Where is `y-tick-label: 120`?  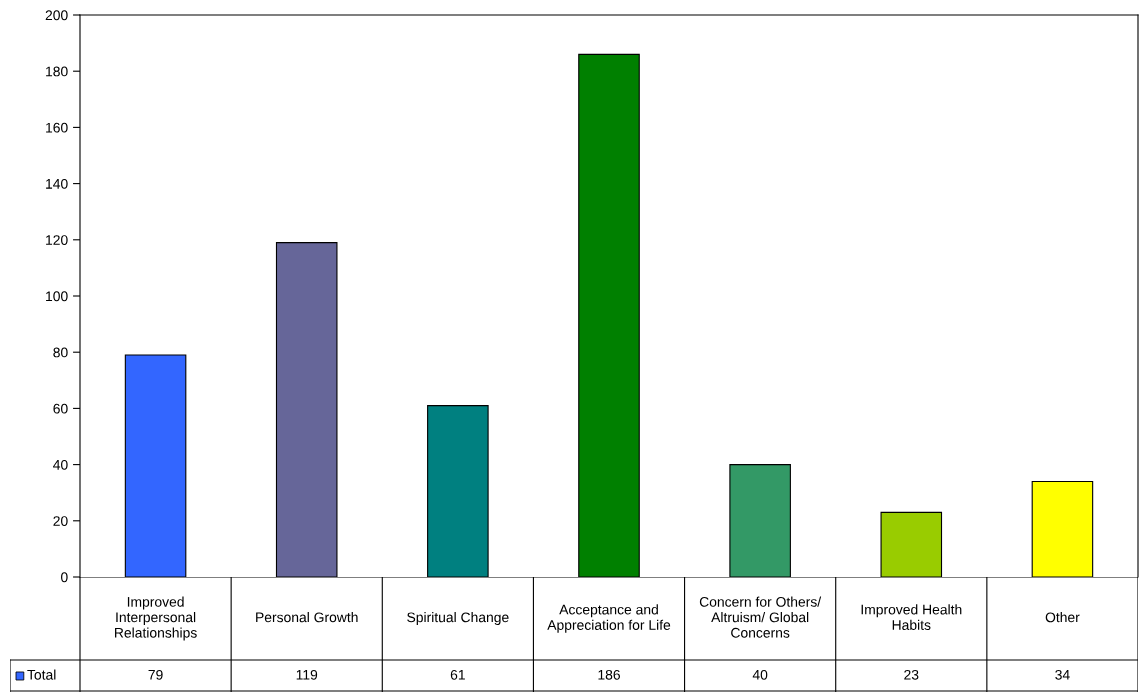 y-tick-label: 120 is located at coordinates (57, 240).